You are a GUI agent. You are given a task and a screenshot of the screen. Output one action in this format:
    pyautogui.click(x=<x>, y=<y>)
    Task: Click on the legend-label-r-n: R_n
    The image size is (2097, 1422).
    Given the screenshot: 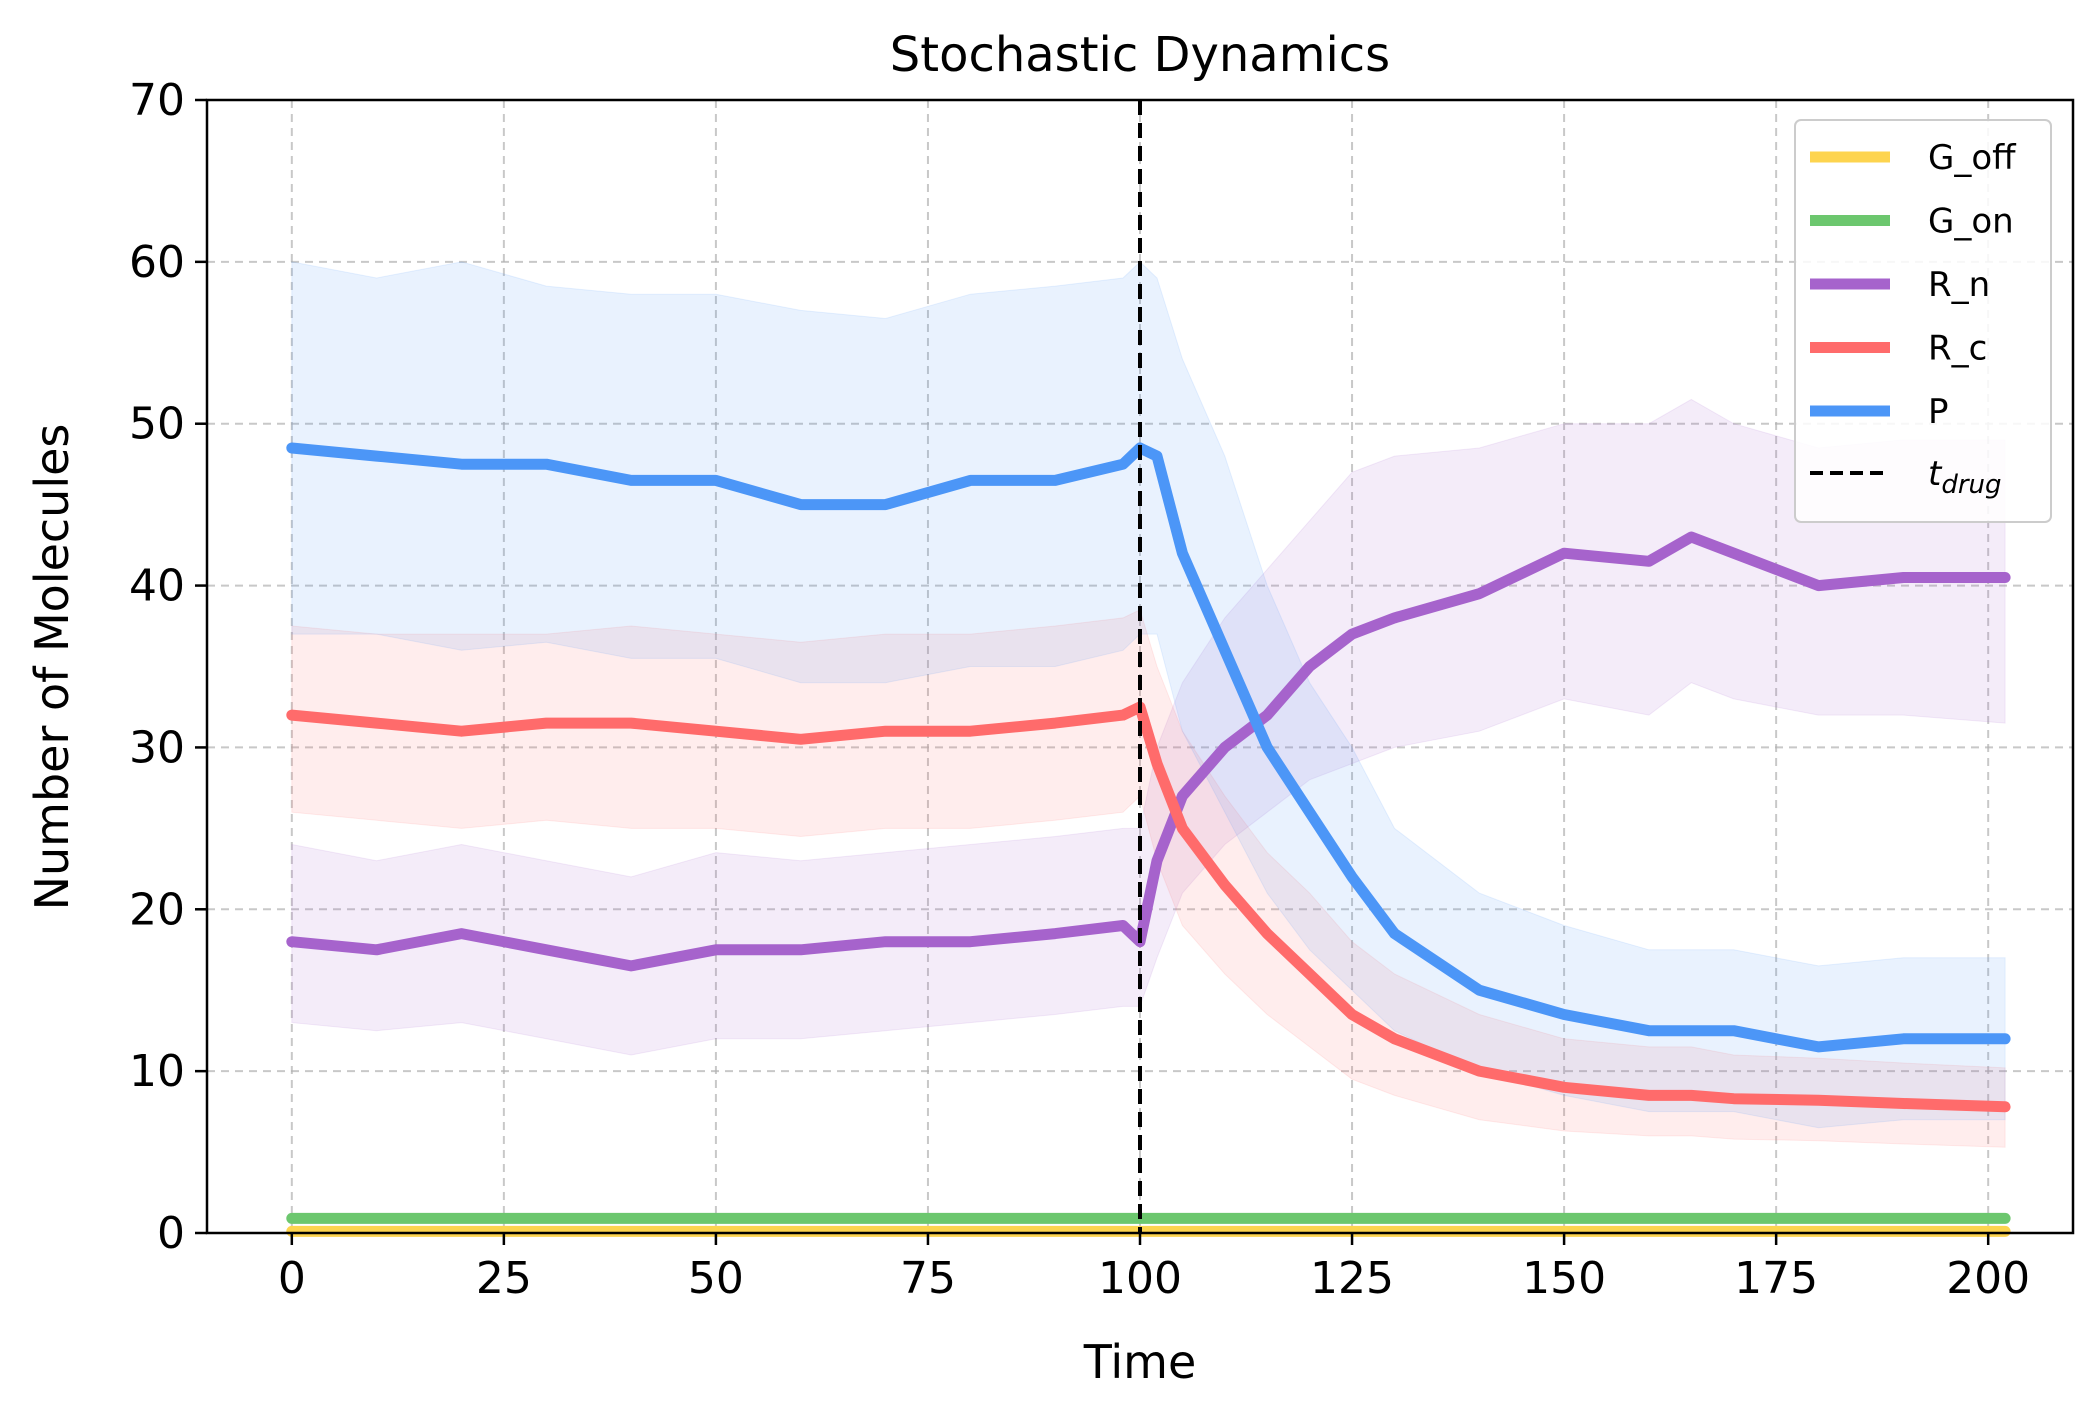 What is the action you would take?
    pyautogui.click(x=1959, y=285)
    